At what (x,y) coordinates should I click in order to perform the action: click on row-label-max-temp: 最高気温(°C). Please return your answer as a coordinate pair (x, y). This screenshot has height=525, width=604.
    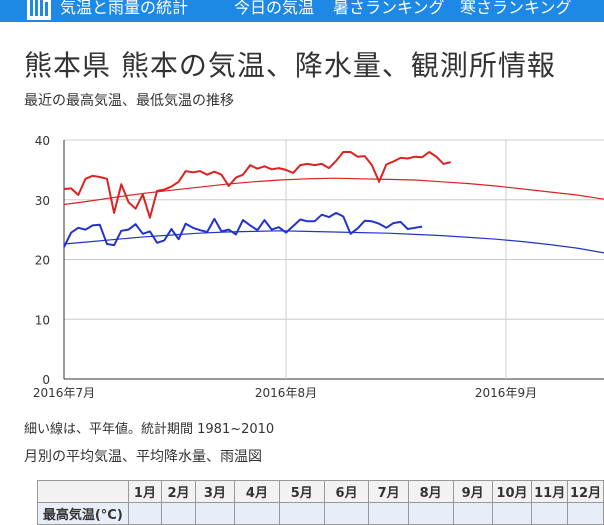
    Looking at the image, I should click on (83, 513).